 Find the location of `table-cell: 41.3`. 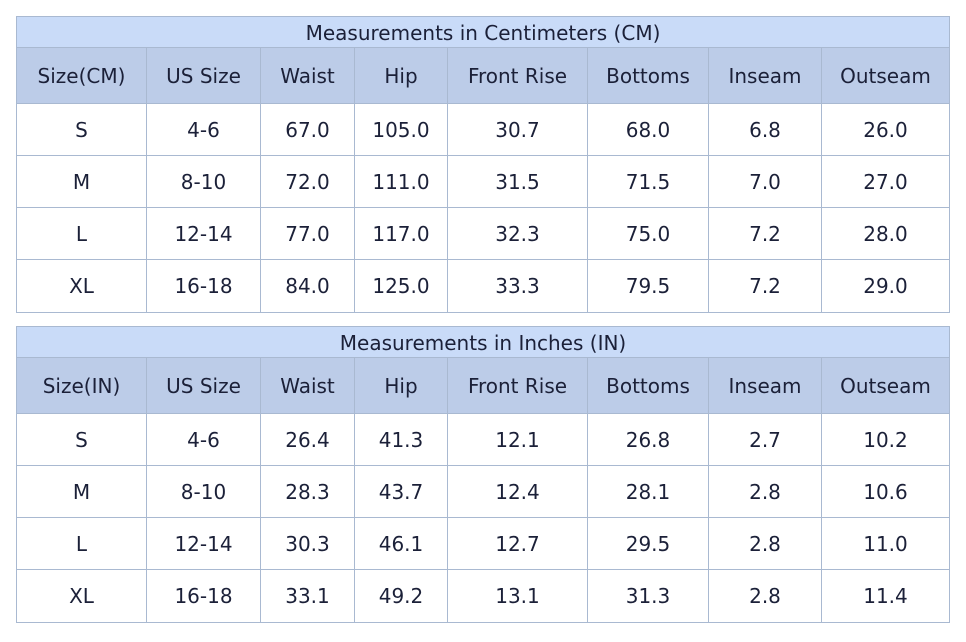

table-cell: 41.3 is located at coordinates (401, 440).